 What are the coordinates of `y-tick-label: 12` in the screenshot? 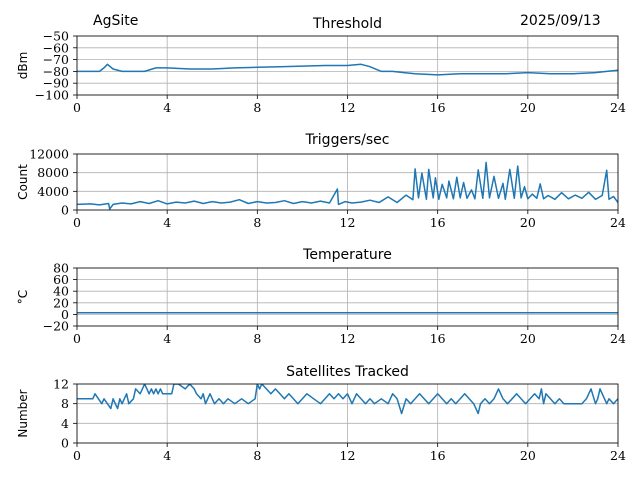 It's located at (61, 384).